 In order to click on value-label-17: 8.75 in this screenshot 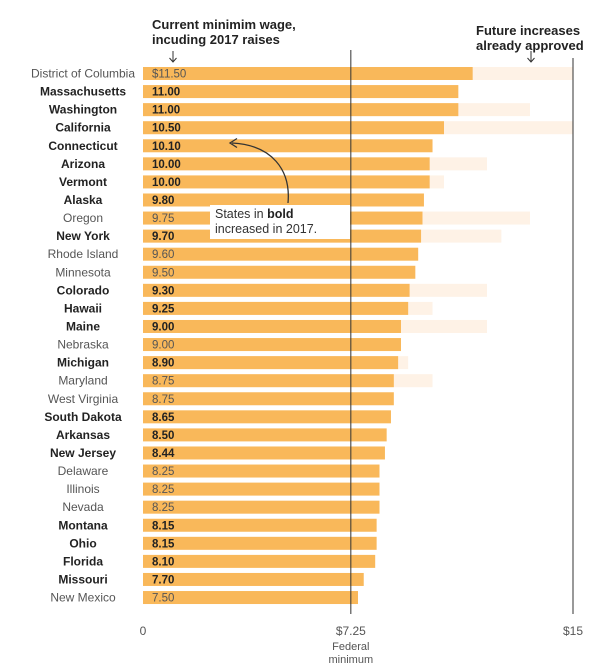, I will do `click(163, 382)`.